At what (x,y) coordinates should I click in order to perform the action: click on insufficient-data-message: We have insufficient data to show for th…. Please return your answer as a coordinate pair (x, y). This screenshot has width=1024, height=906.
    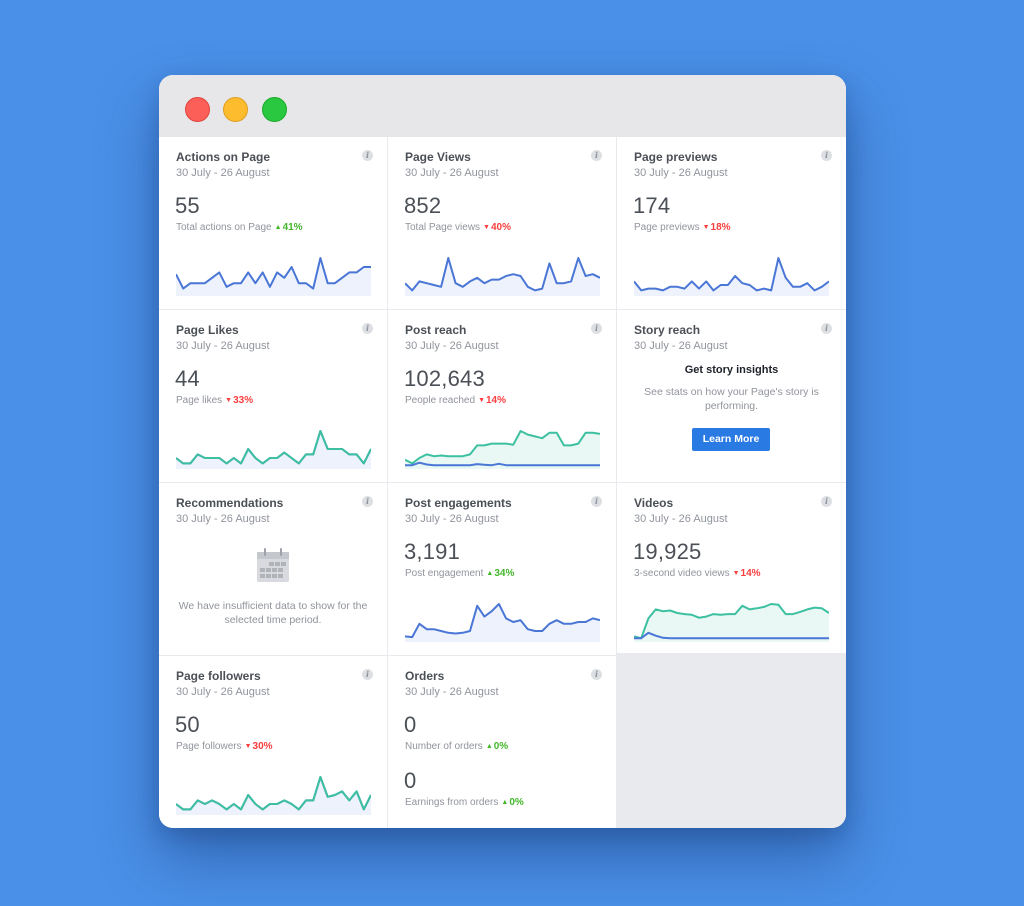
    Looking at the image, I should click on (273, 613).